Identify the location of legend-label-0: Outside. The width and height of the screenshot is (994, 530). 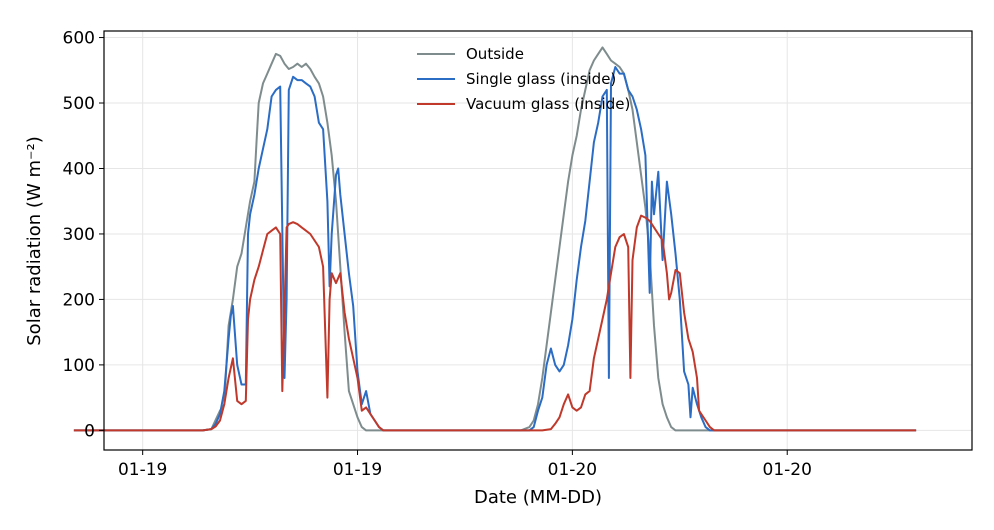
(495, 54).